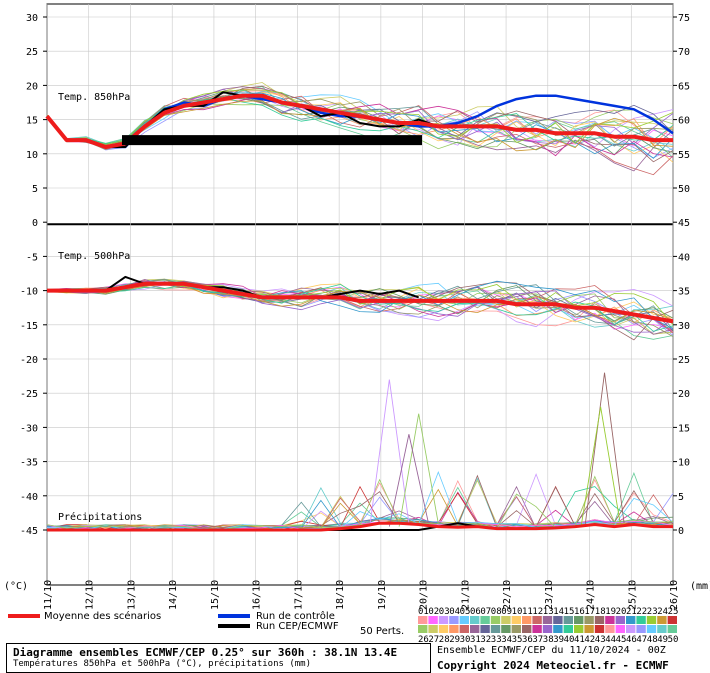 Image resolution: width=710 pixels, height=673 pixels. Describe the element at coordinates (549, 595) in the screenshot. I see `date-tick-label: 23/10` at that location.